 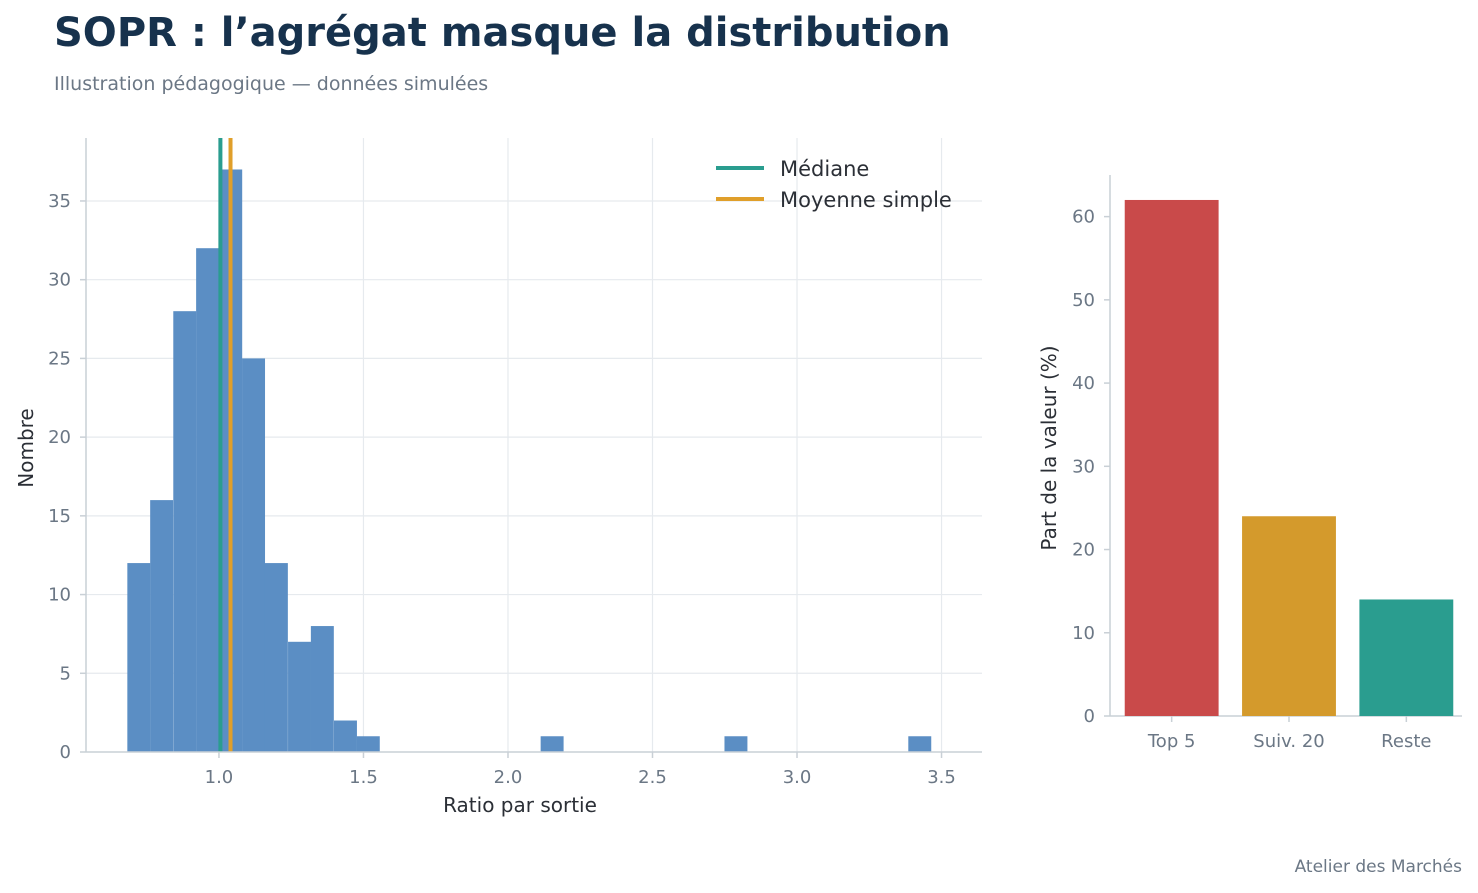 What do you see at coordinates (1083, 466) in the screenshot?
I see `bar-y-tick-label: 30` at bounding box center [1083, 466].